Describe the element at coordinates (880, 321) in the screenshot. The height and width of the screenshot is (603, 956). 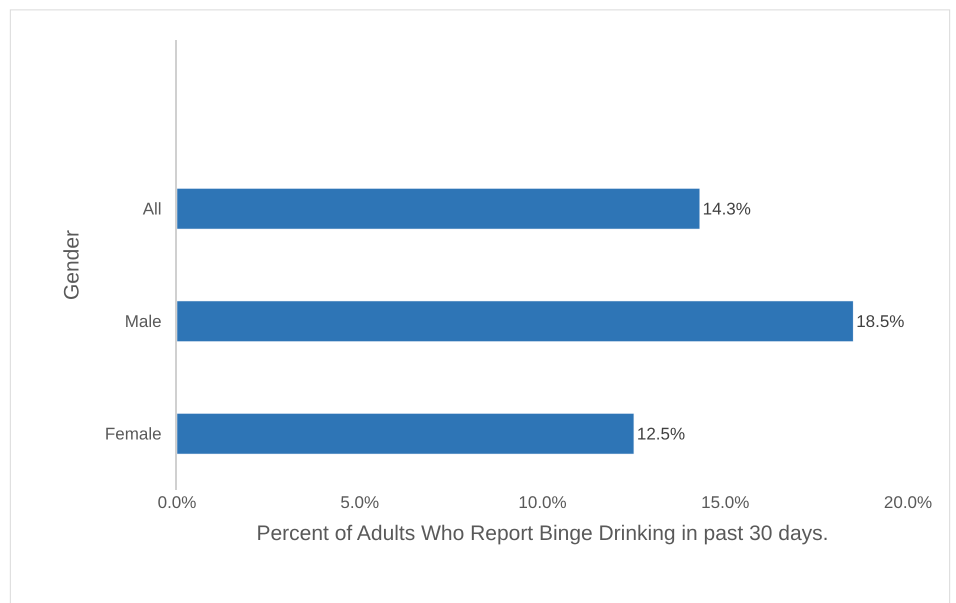
I see `data-label: 18.5%` at that location.